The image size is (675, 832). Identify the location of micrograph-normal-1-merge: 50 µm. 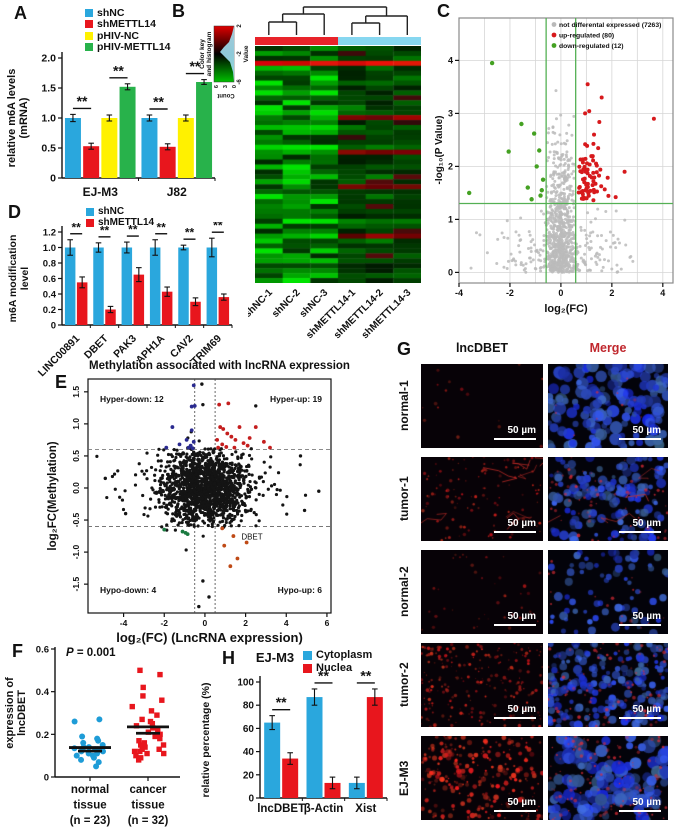
(608, 406).